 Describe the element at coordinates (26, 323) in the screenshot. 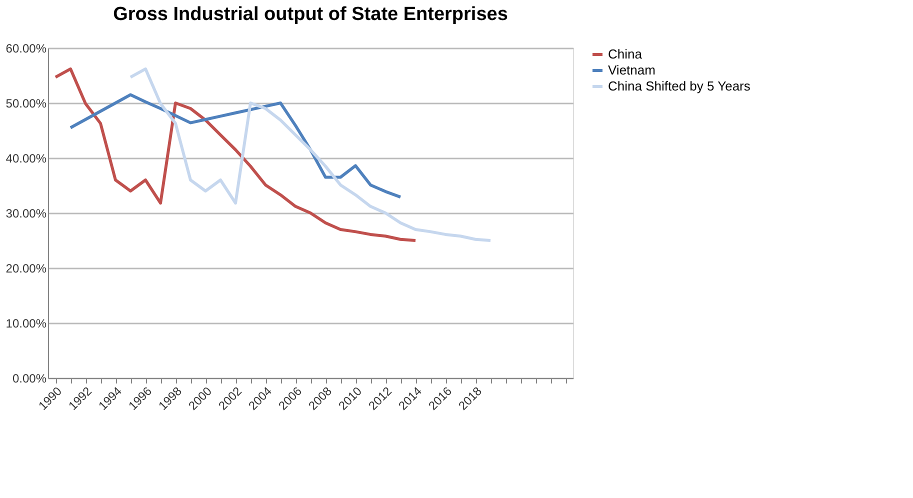

I see `y-tick-label: 10.00%` at that location.